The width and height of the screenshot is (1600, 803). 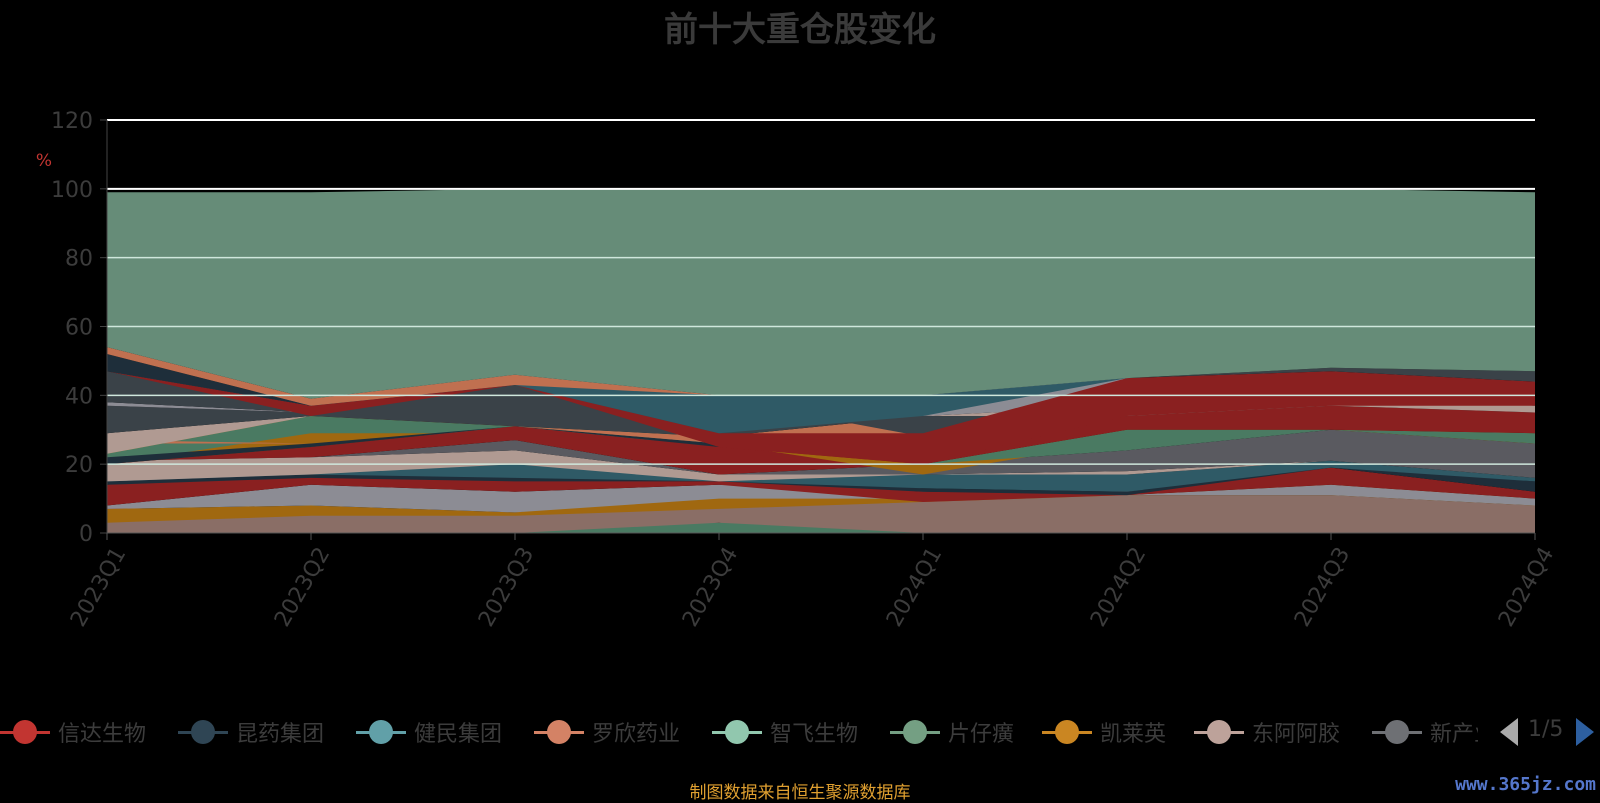 What do you see at coordinates (800, 793) in the screenshot?
I see `source-note: 制图数据来自恒生聚源数据库` at bounding box center [800, 793].